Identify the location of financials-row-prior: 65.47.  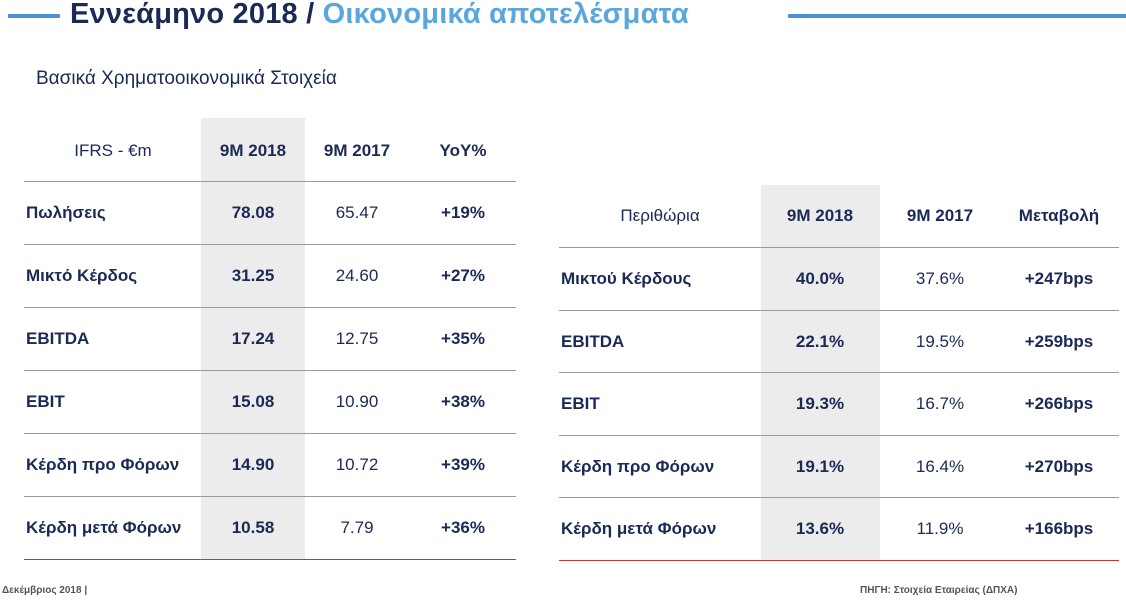
(357, 212).